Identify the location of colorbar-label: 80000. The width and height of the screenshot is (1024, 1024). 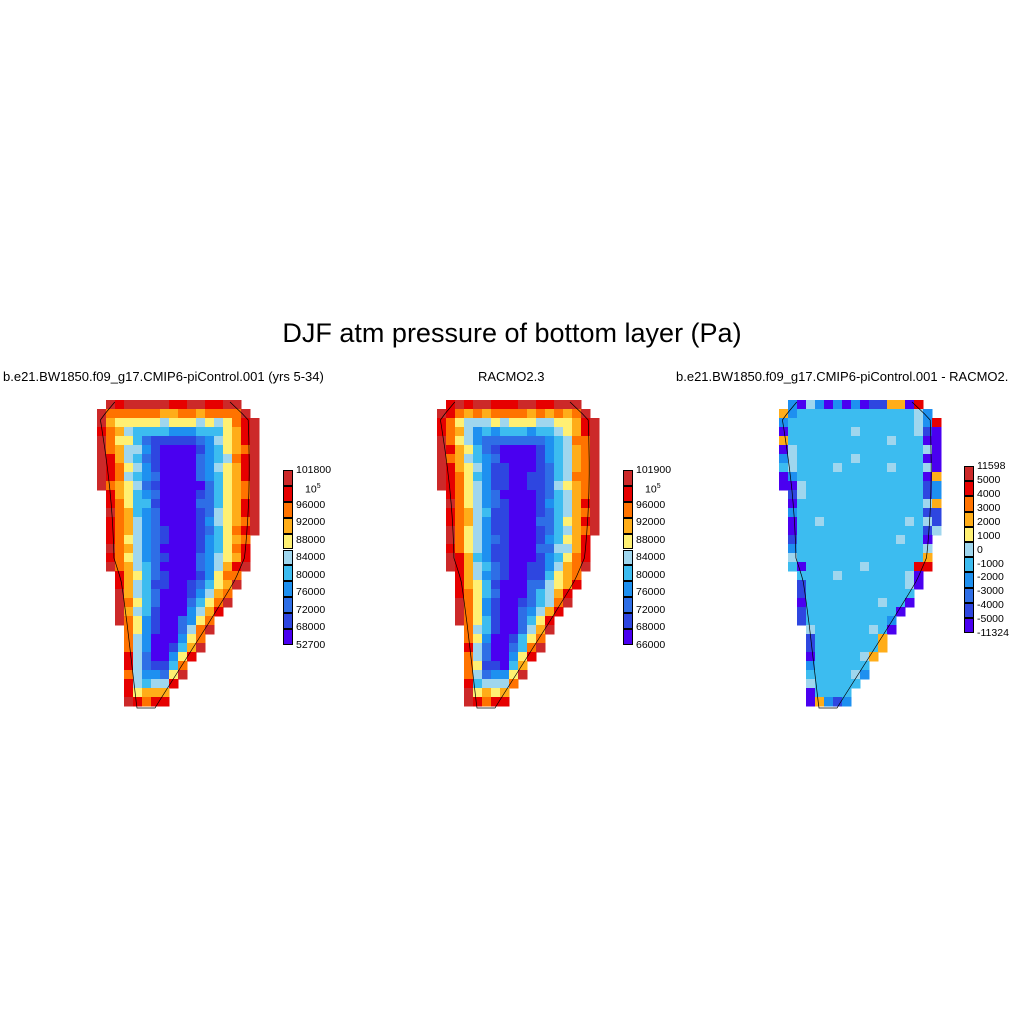
(311, 574).